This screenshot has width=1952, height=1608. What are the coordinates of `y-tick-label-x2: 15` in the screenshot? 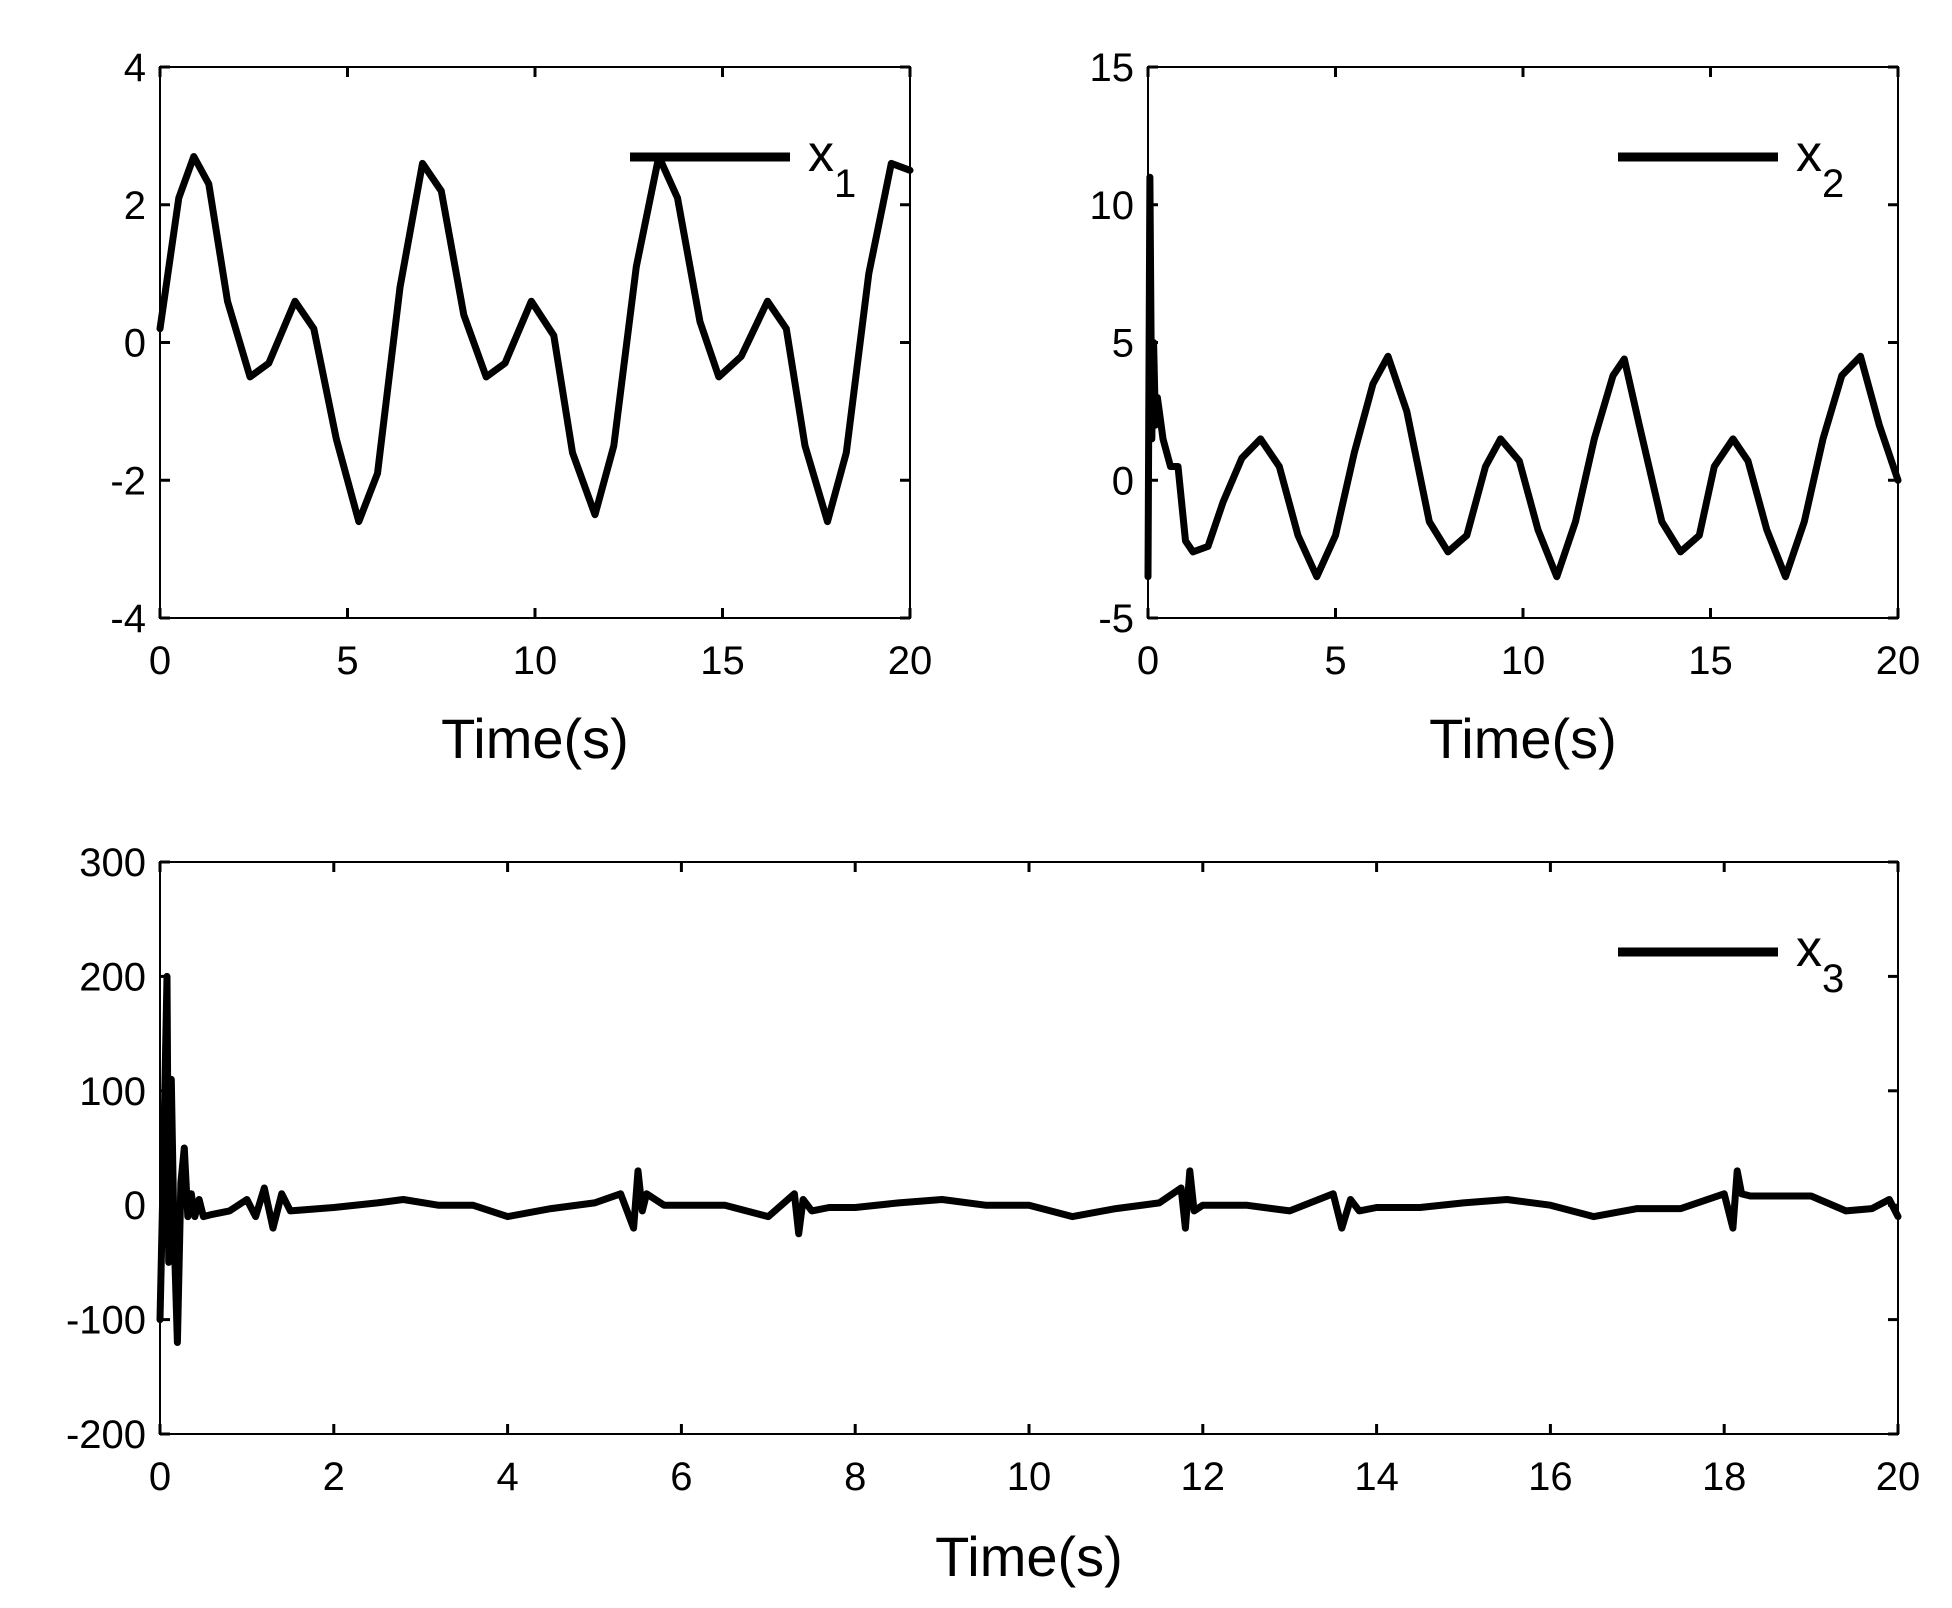 It's located at (1112, 68).